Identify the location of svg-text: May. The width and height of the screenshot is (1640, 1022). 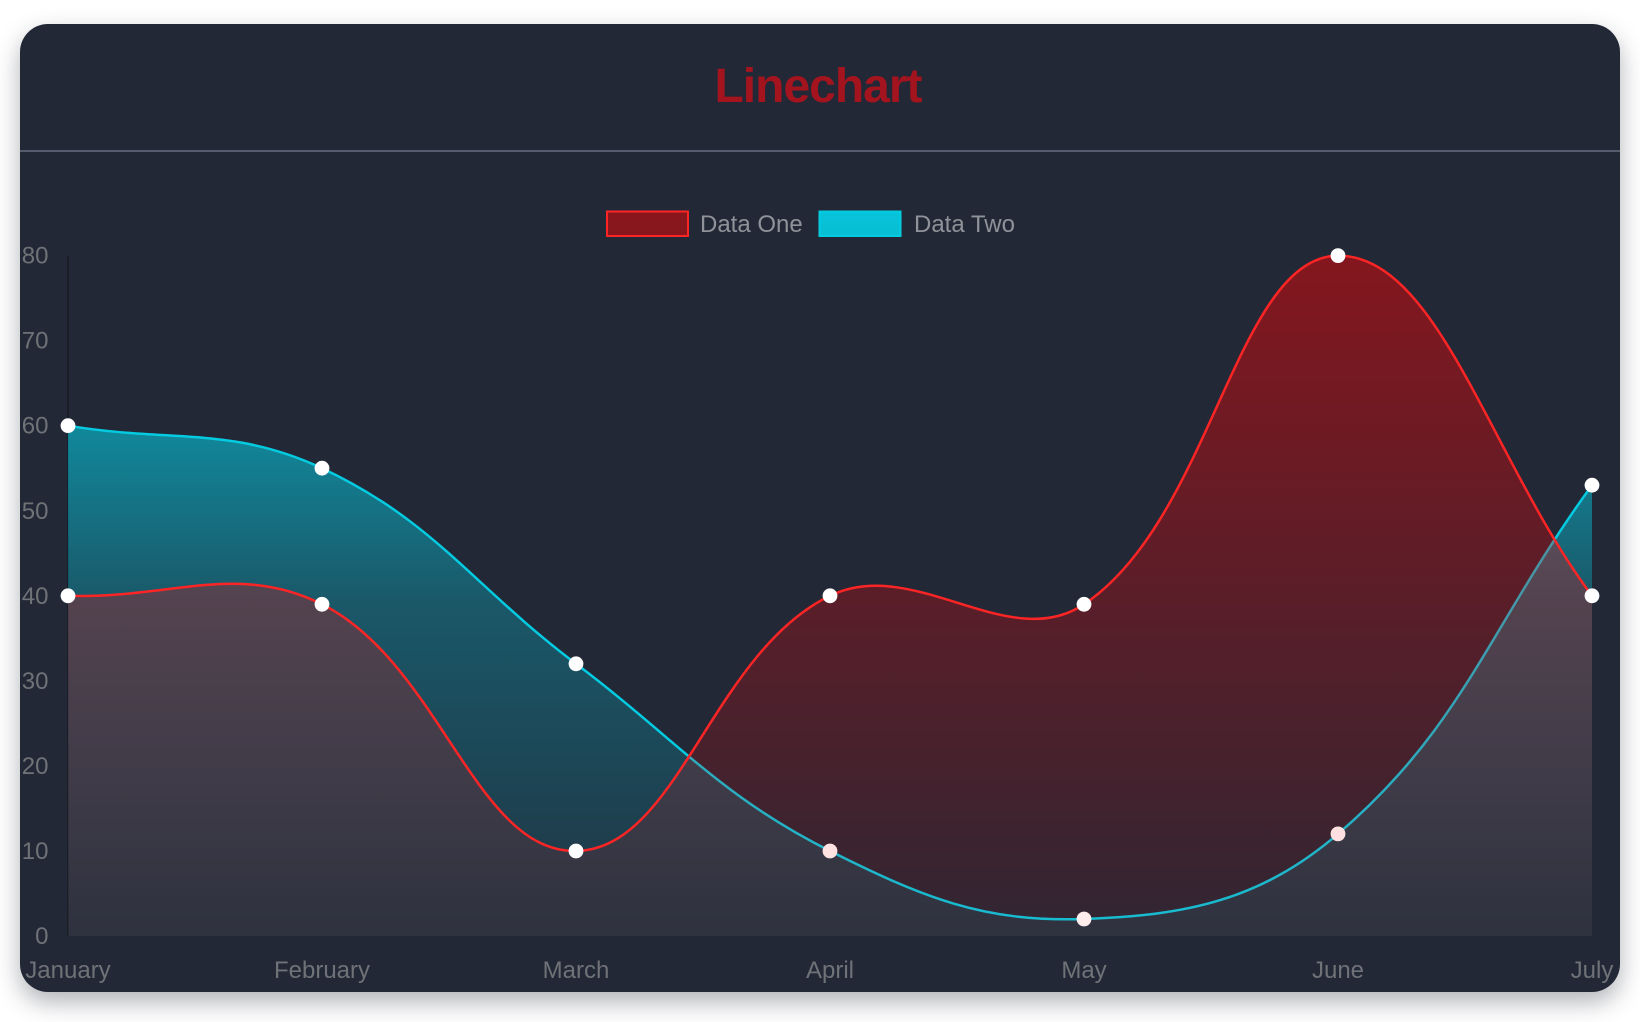
(1083, 970).